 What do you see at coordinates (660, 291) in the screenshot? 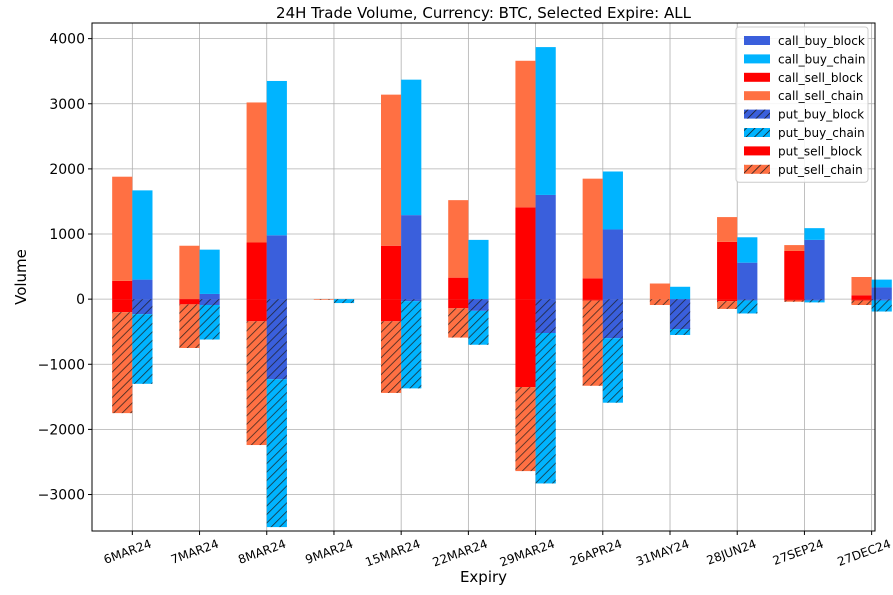
I see `bar-call-sell-chain-31may24` at bounding box center [660, 291].